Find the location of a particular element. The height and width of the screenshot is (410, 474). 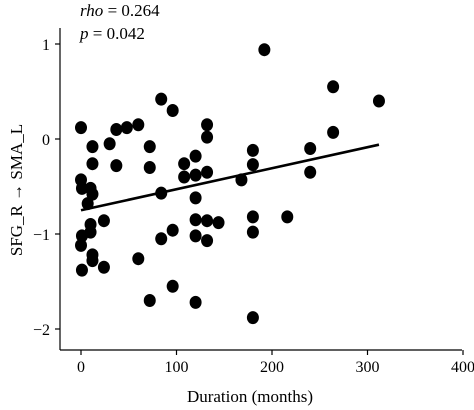

y-tick-label: 0 is located at coordinates (46, 140).